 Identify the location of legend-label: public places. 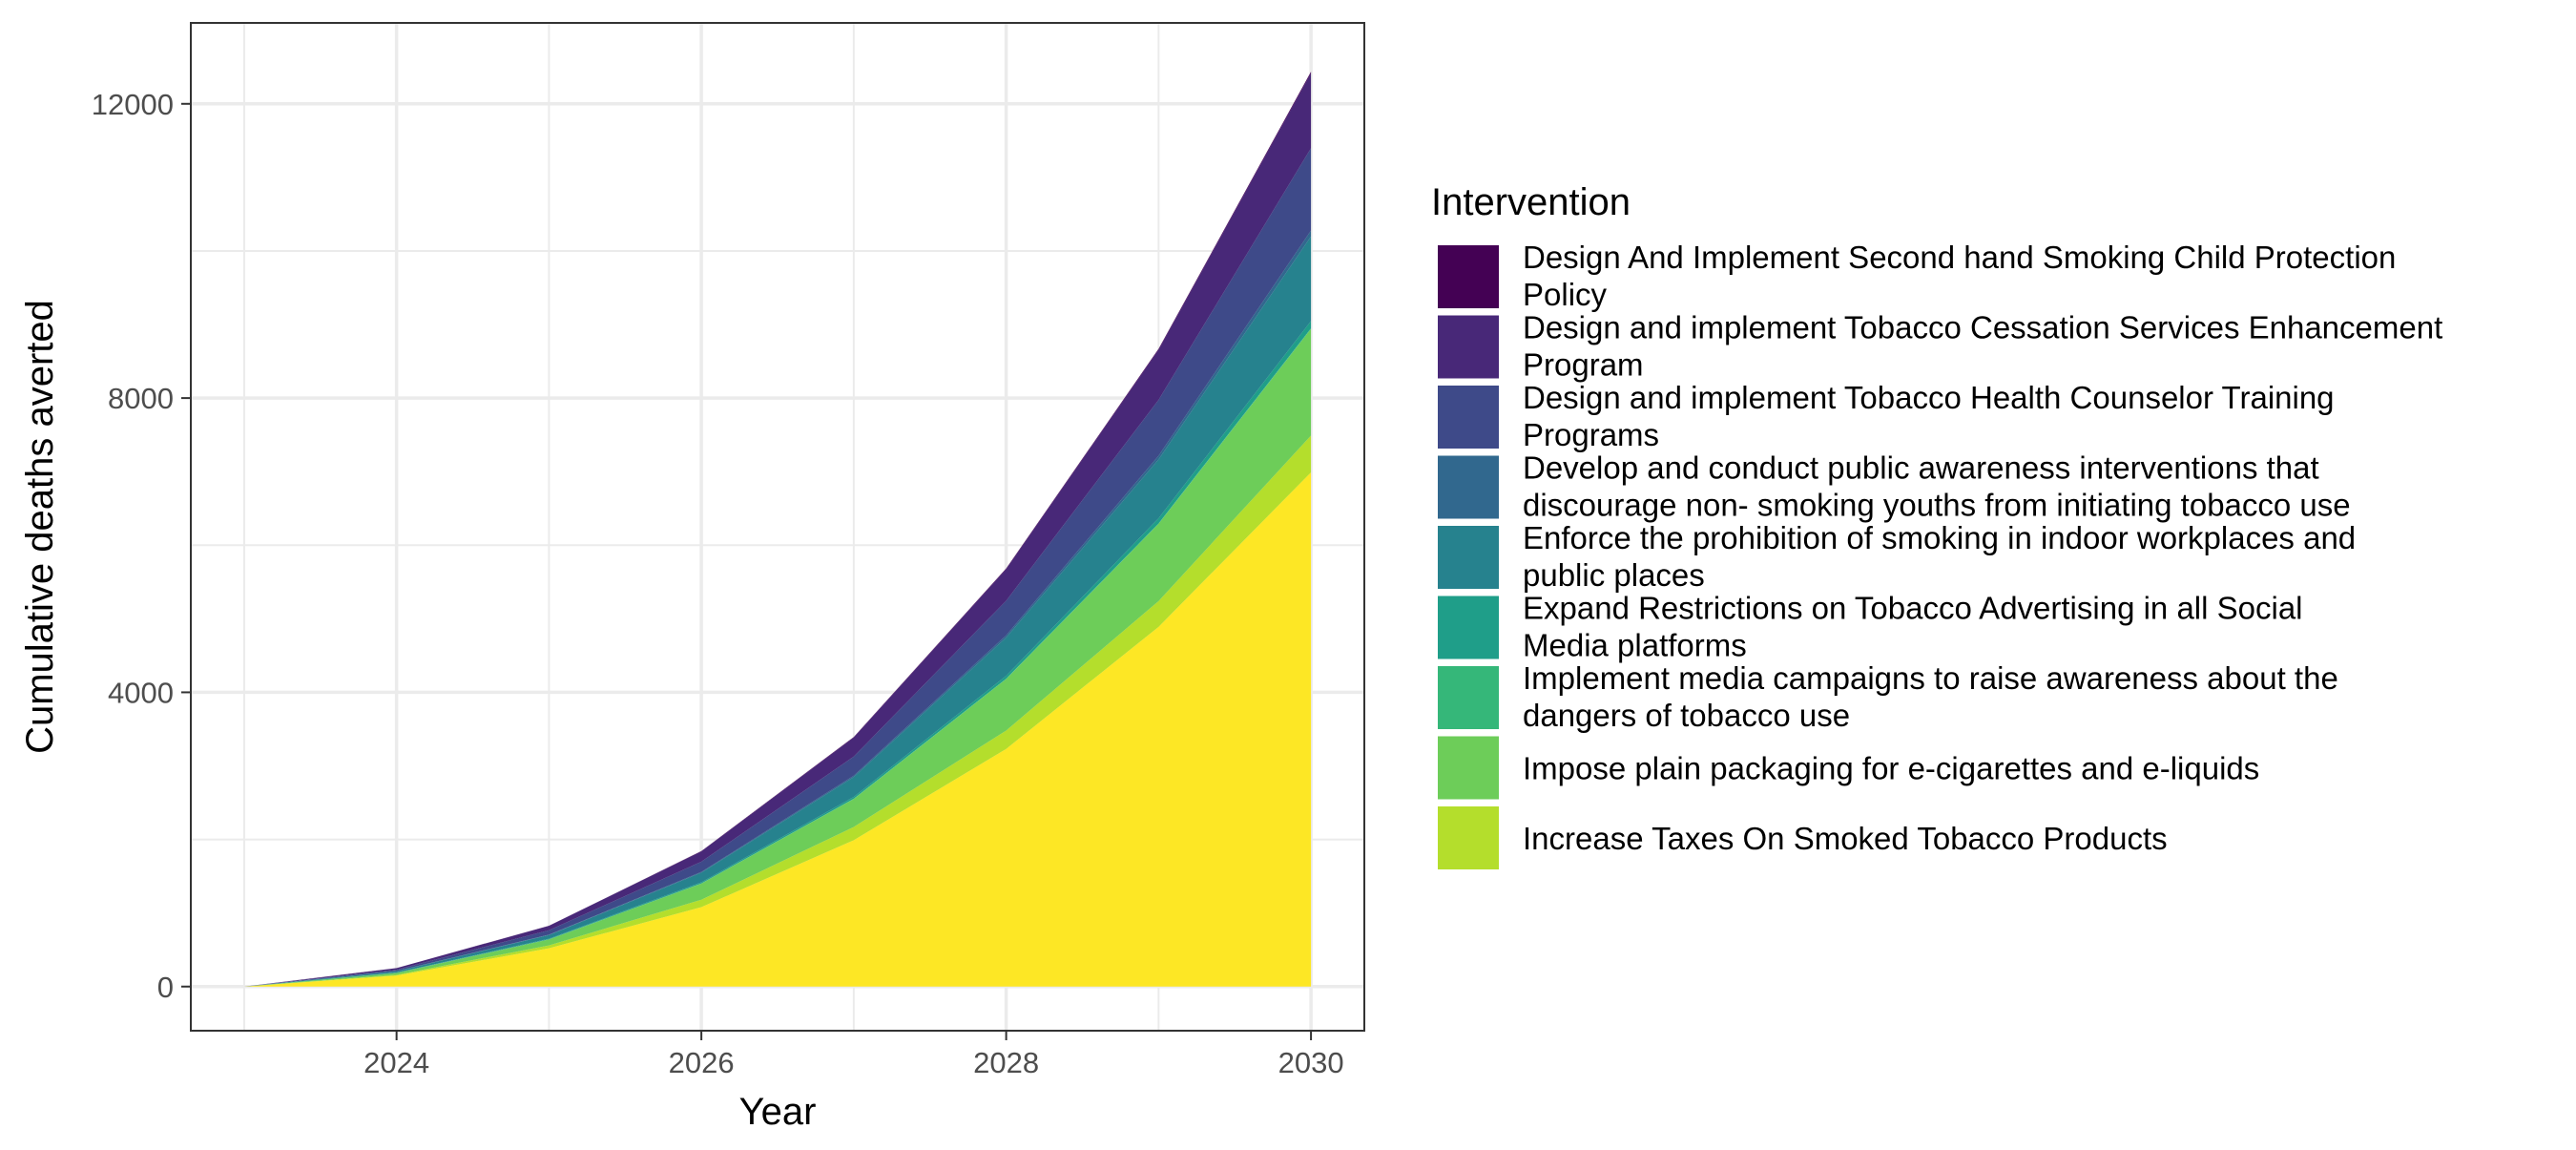
(1614, 575).